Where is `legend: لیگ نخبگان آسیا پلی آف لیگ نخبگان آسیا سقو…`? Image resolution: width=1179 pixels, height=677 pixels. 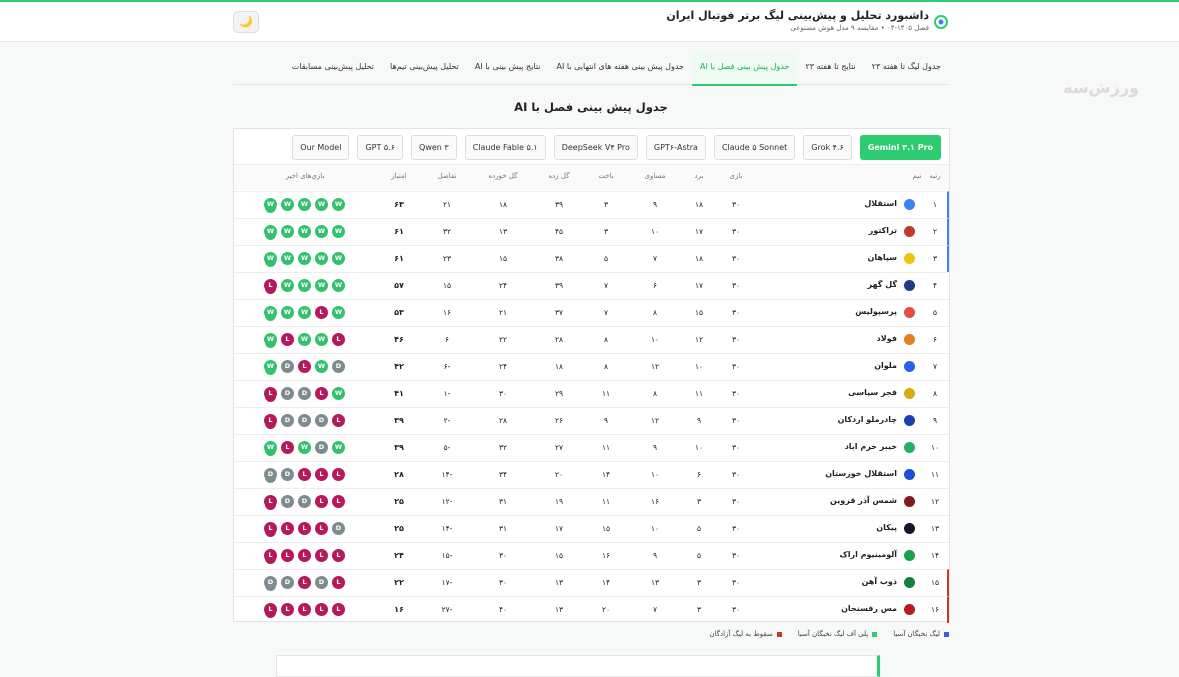
legend: لیگ نخبگان آسیا پلی آف لیگ نخبگان آسیا سقو… is located at coordinates (829, 634).